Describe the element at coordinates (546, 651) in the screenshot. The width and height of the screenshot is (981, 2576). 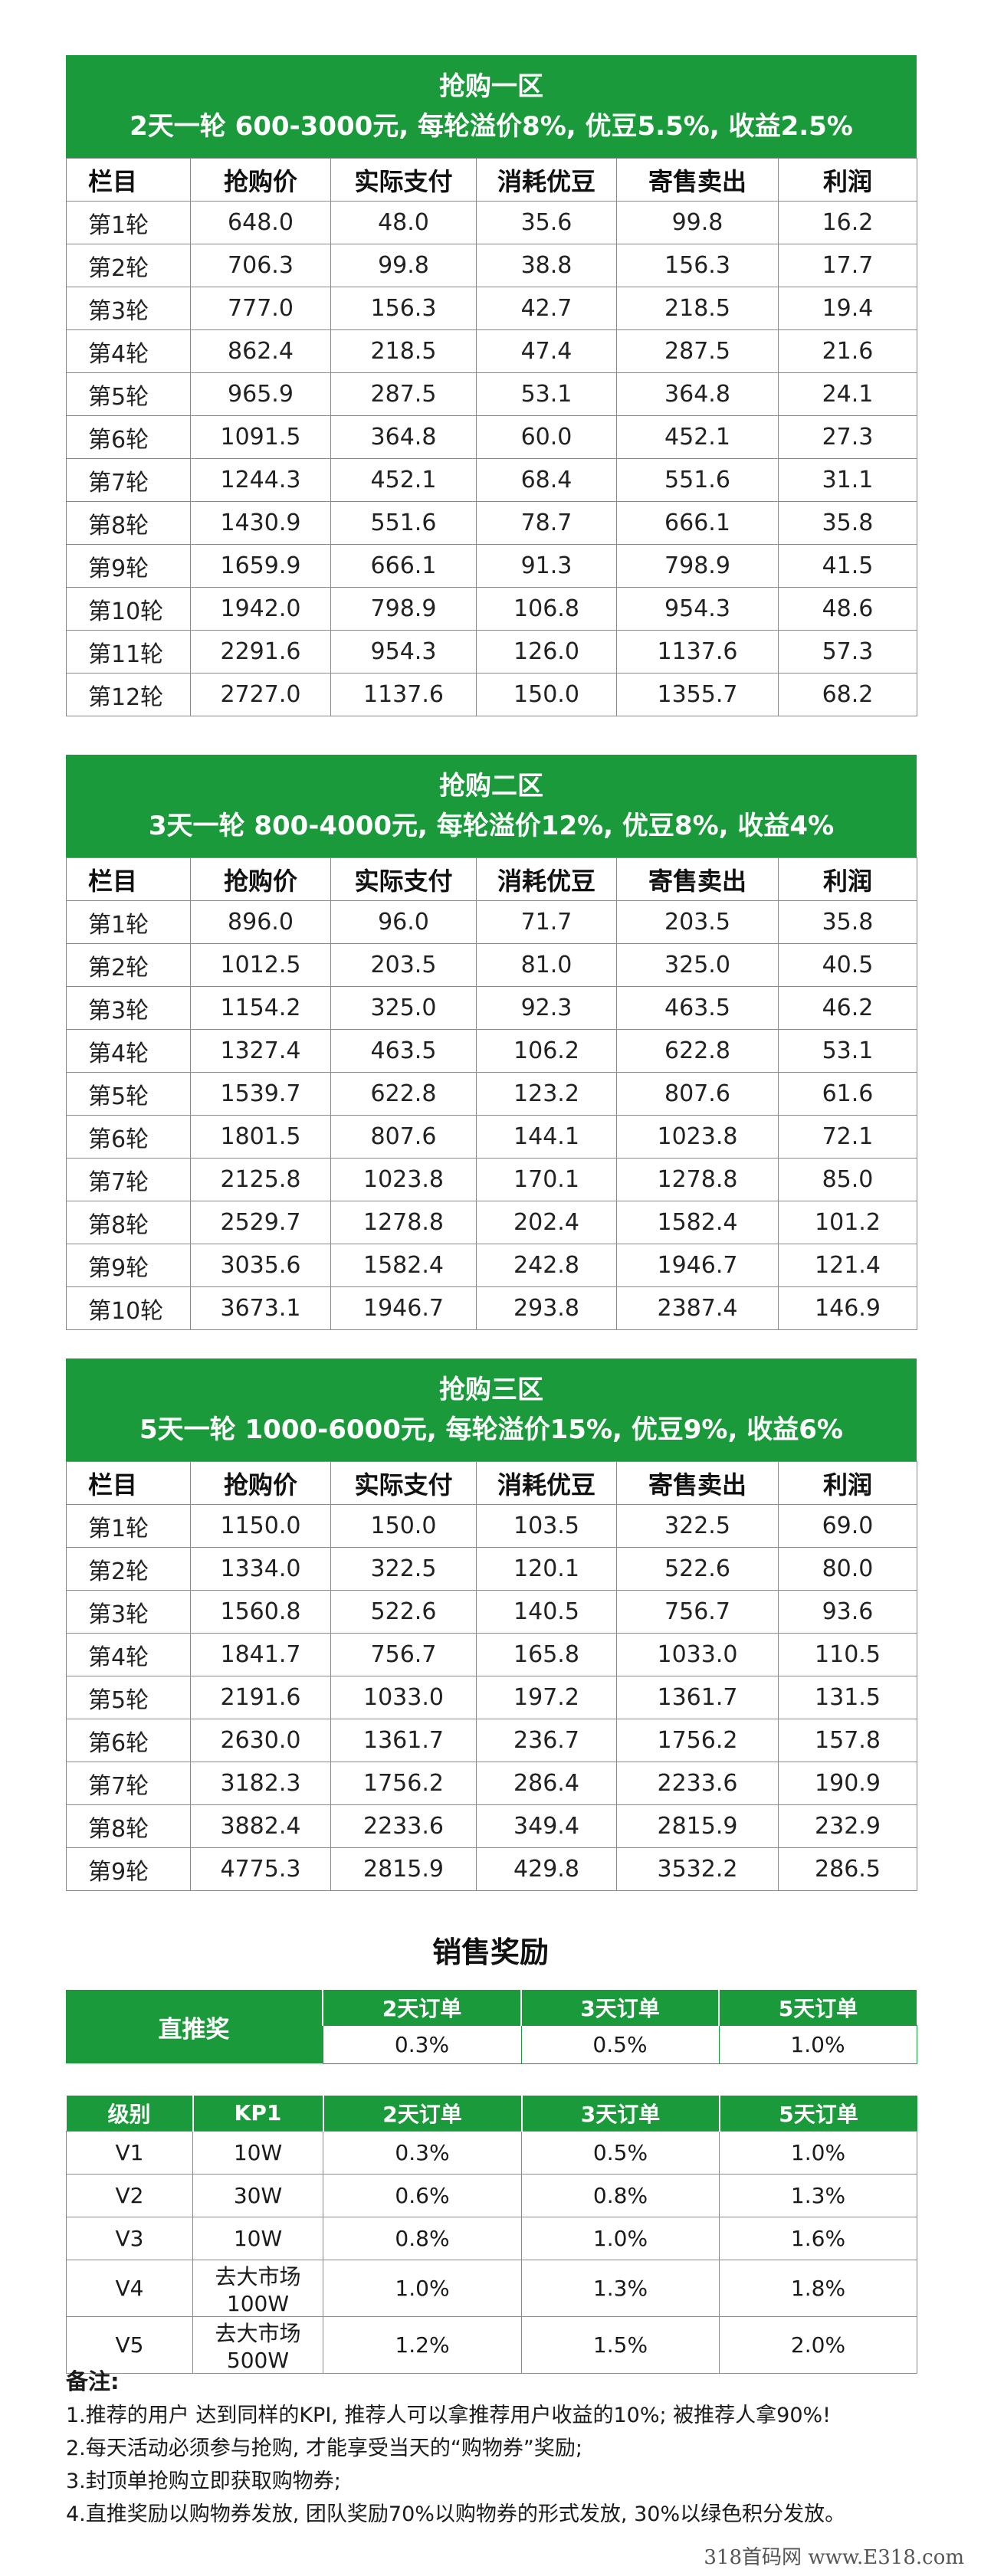
I see `table-cell: 126.0` at that location.